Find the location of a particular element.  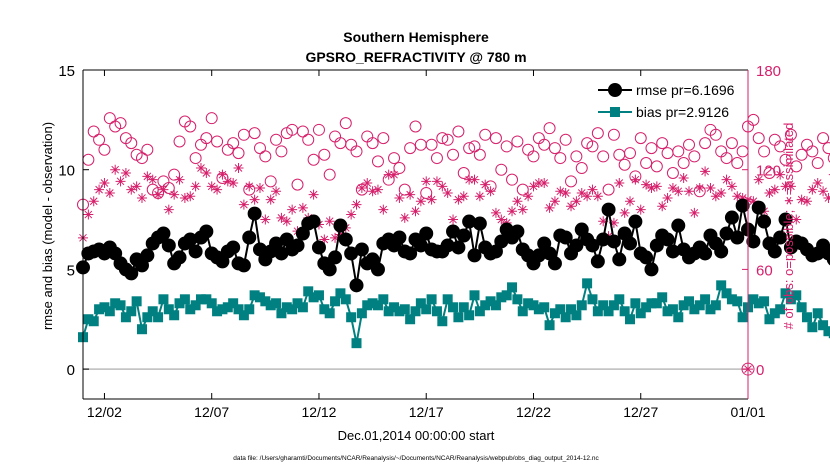

chart-title: Southern Hemisphere is located at coordinates (416, 37).